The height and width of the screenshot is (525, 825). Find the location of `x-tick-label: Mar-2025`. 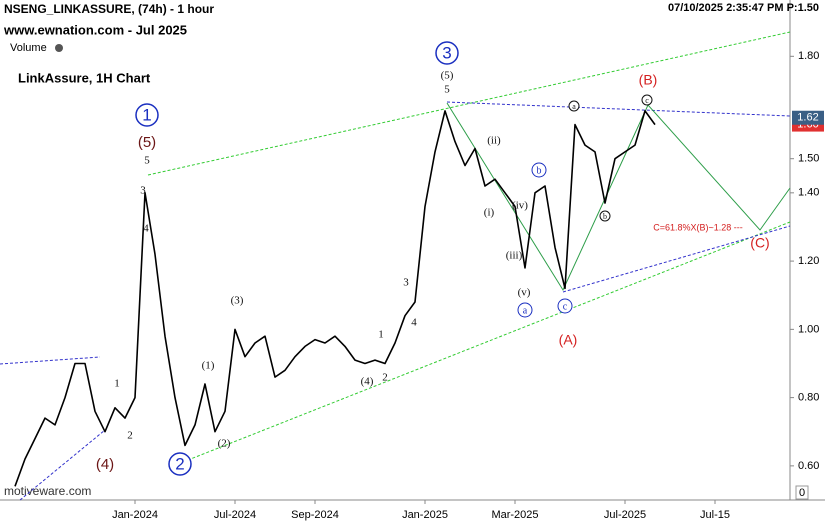

x-tick-label: Mar-2025 is located at coordinates (514, 515).